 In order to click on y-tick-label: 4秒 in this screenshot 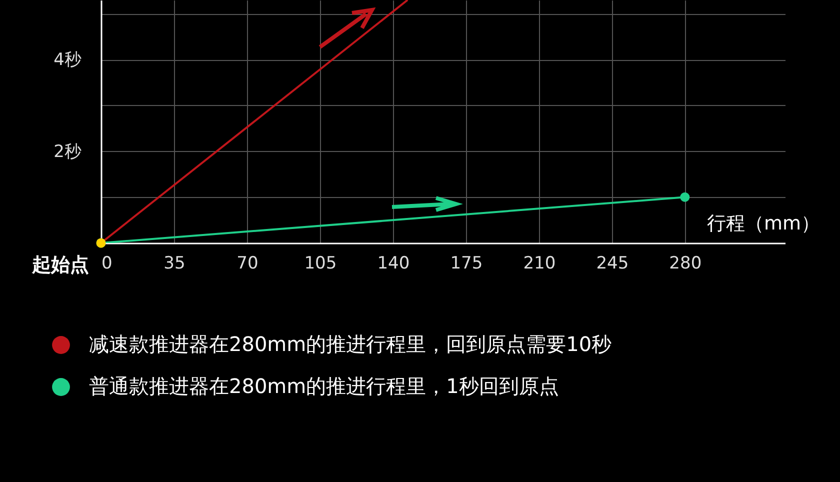, I will do `click(68, 60)`.